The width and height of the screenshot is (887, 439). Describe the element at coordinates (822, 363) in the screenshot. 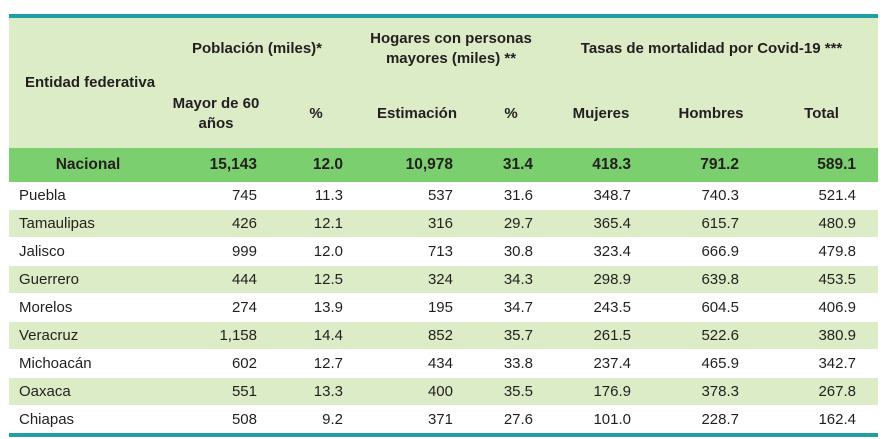

I see `cell-total: 342.7` at that location.